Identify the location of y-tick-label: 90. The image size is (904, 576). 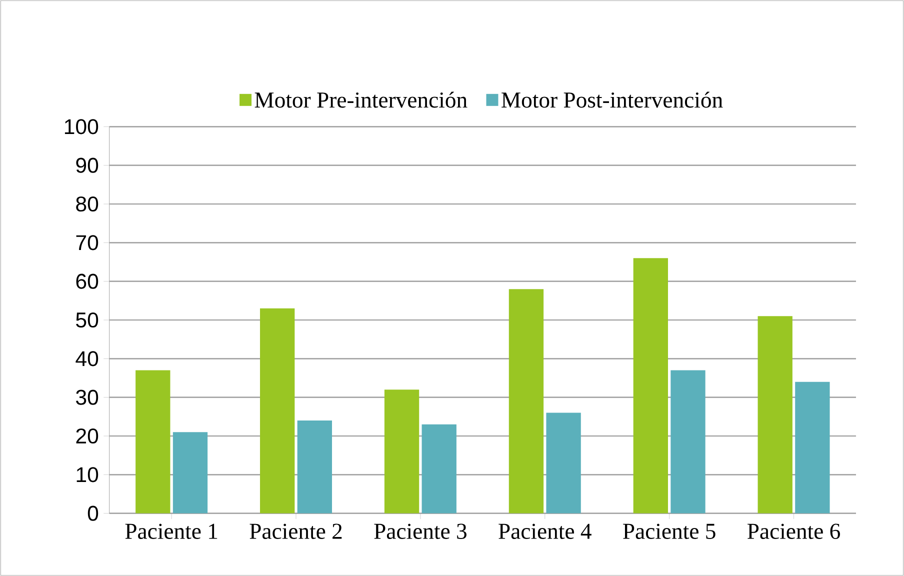
(87, 165).